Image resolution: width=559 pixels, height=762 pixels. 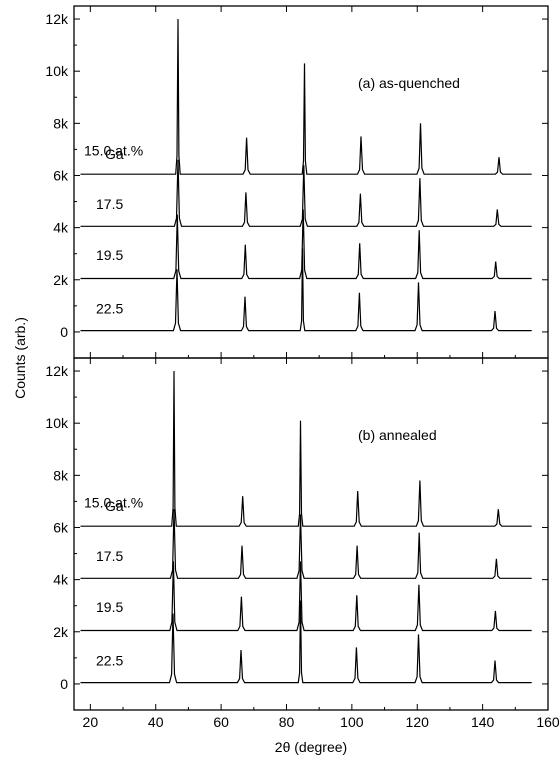 What do you see at coordinates (114, 506) in the screenshot?
I see `panel-b-element-label: Ga` at bounding box center [114, 506].